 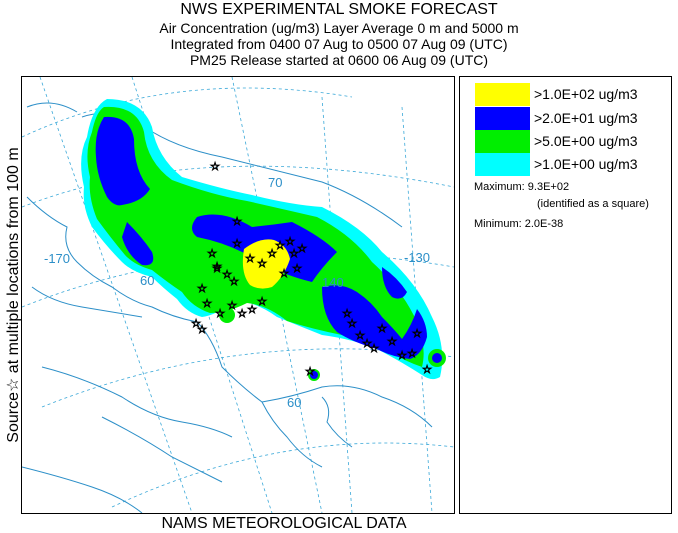 What do you see at coordinates (333, 282) in the screenshot?
I see `lon-label-140: 140` at bounding box center [333, 282].